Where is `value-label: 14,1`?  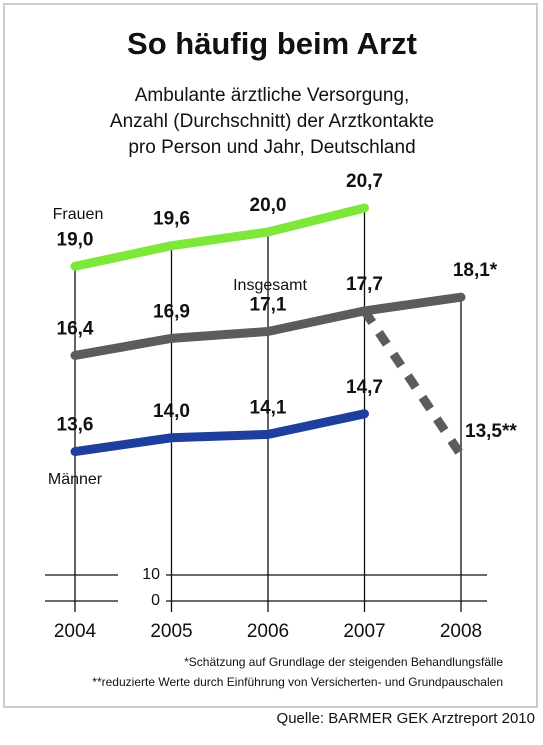
value-label: 14,1 is located at coordinates (268, 407).